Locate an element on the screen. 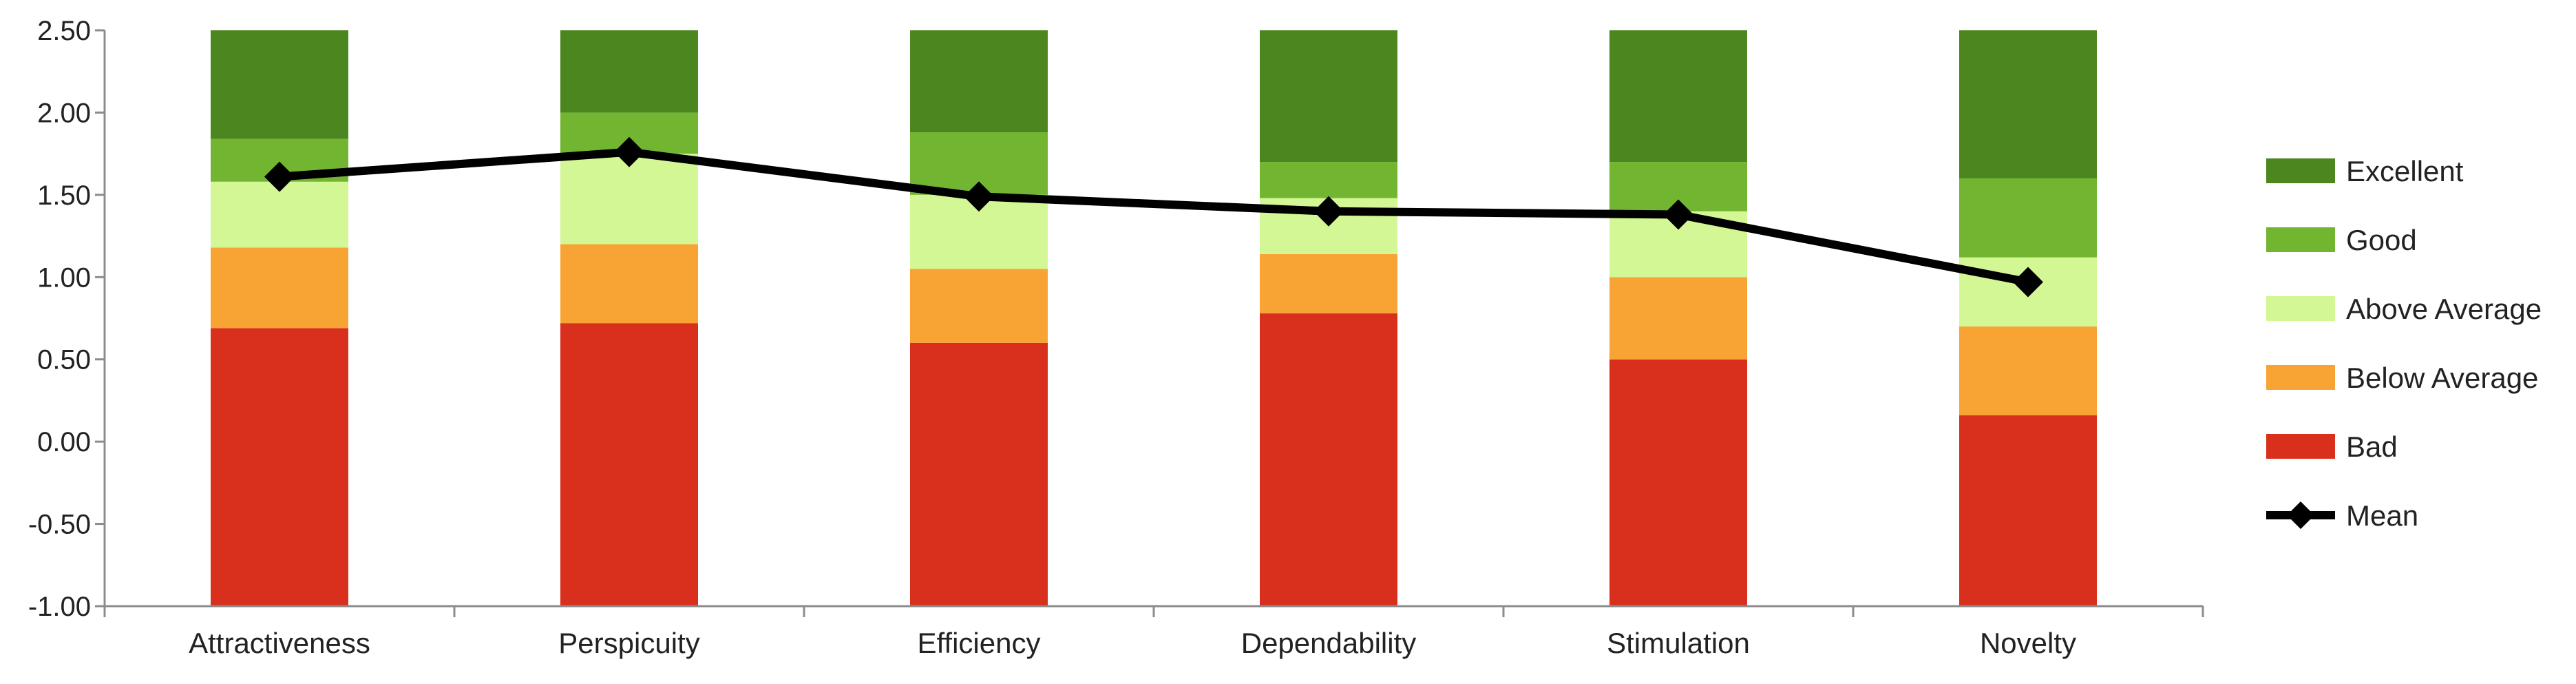 The width and height of the screenshot is (2576, 684). mean-point-perspicuity is located at coordinates (629, 151).